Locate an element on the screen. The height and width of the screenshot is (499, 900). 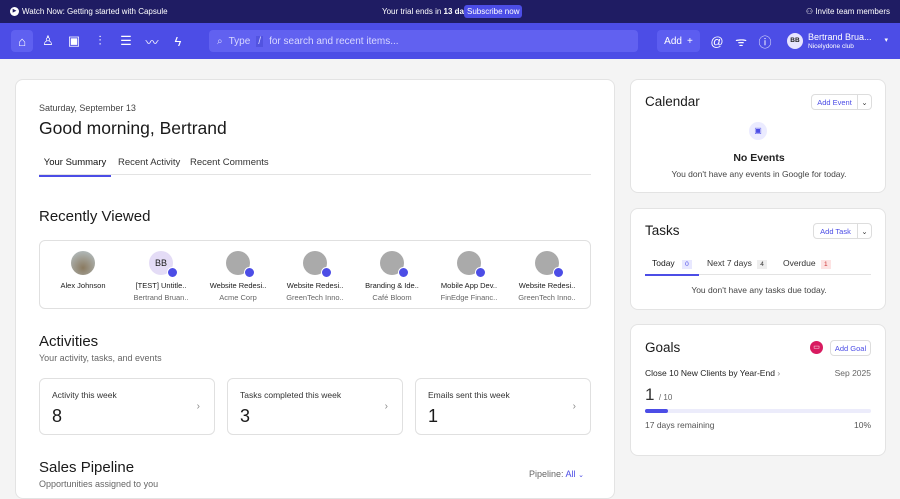
goal-remaining: 17 days remaining is located at coordinates (680, 425).